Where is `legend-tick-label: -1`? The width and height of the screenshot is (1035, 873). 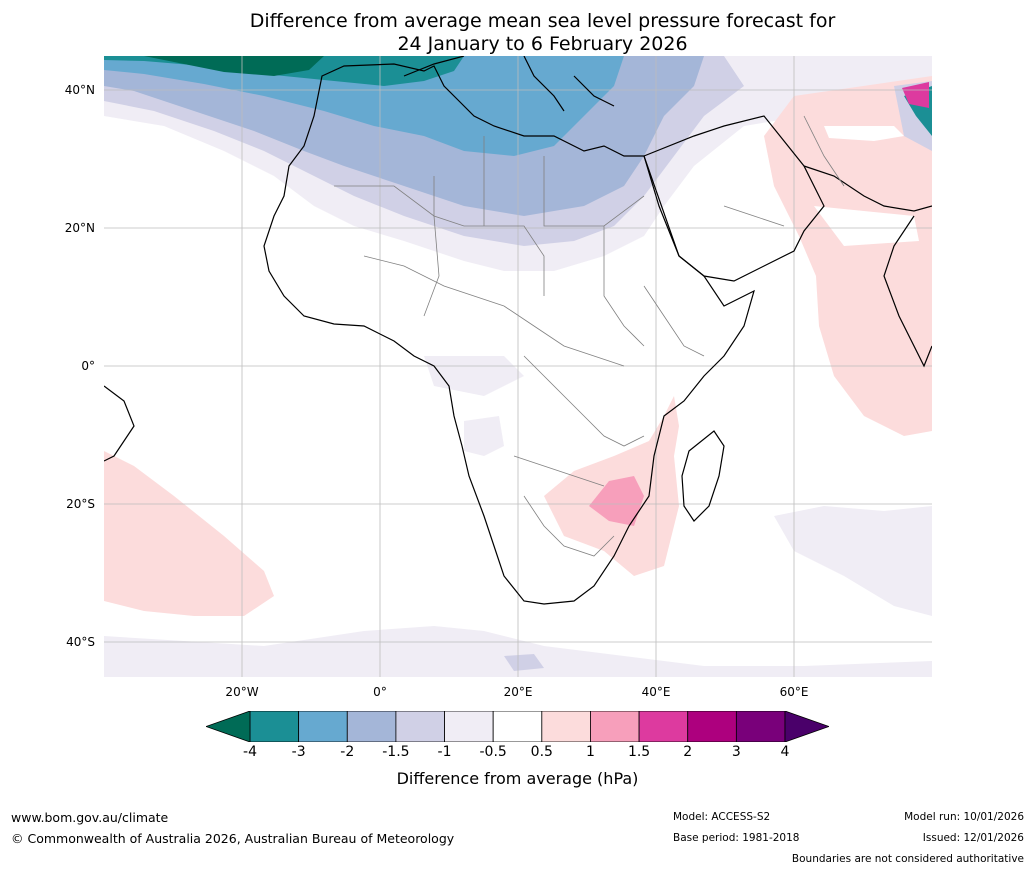 legend-tick-label: -1 is located at coordinates (444, 752).